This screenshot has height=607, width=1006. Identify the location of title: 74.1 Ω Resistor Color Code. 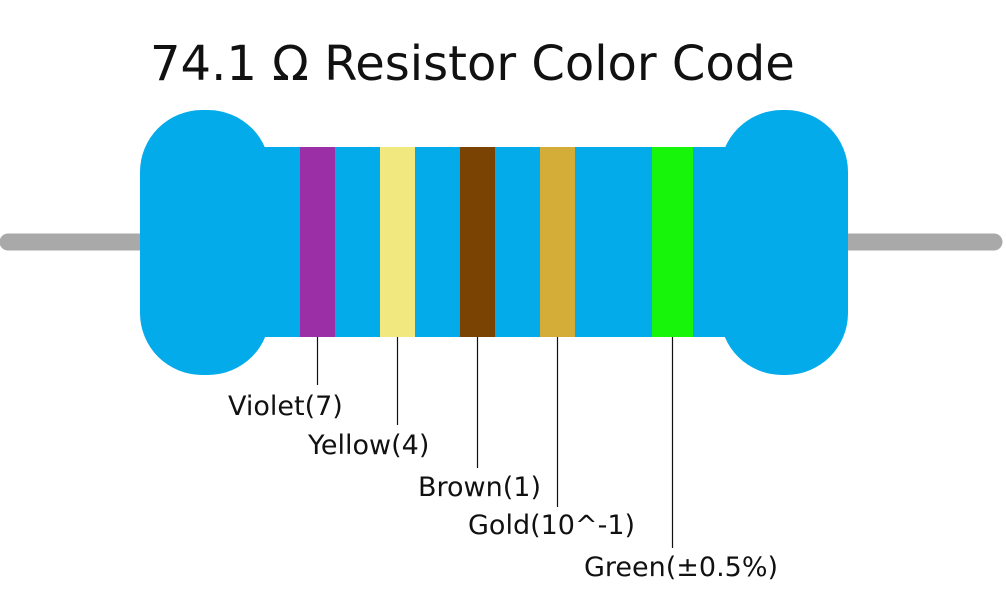
(472, 64).